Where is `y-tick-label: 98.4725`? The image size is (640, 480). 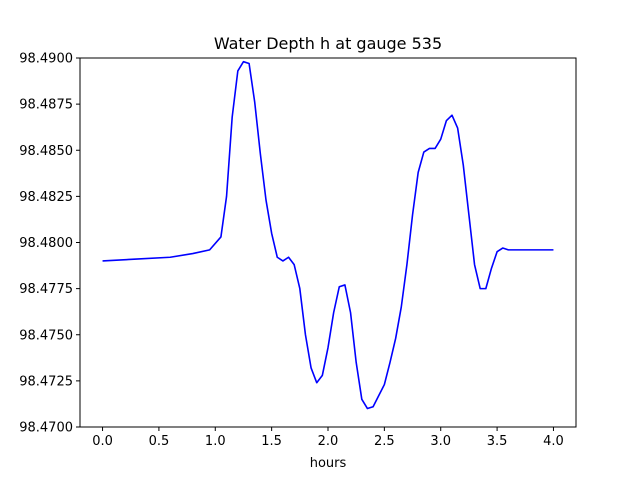 y-tick-label: 98.4725 is located at coordinates (46, 381).